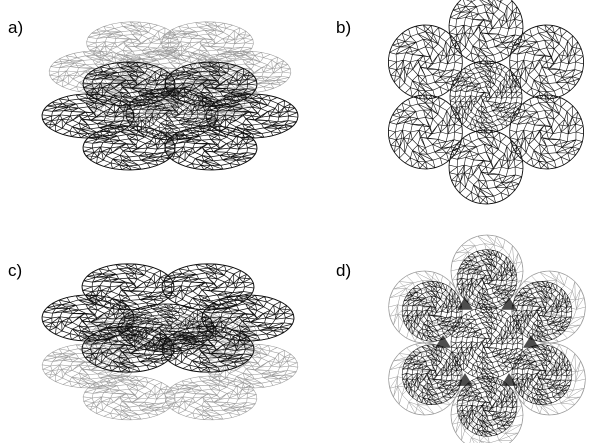  What do you see at coordinates (344, 27) in the screenshot?
I see `panel-label-b: b)` at bounding box center [344, 27].